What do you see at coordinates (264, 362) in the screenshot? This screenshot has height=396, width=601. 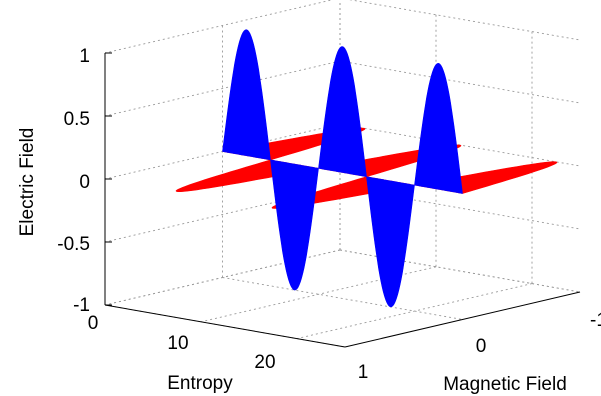 I see `x-tick-label: 20` at bounding box center [264, 362].